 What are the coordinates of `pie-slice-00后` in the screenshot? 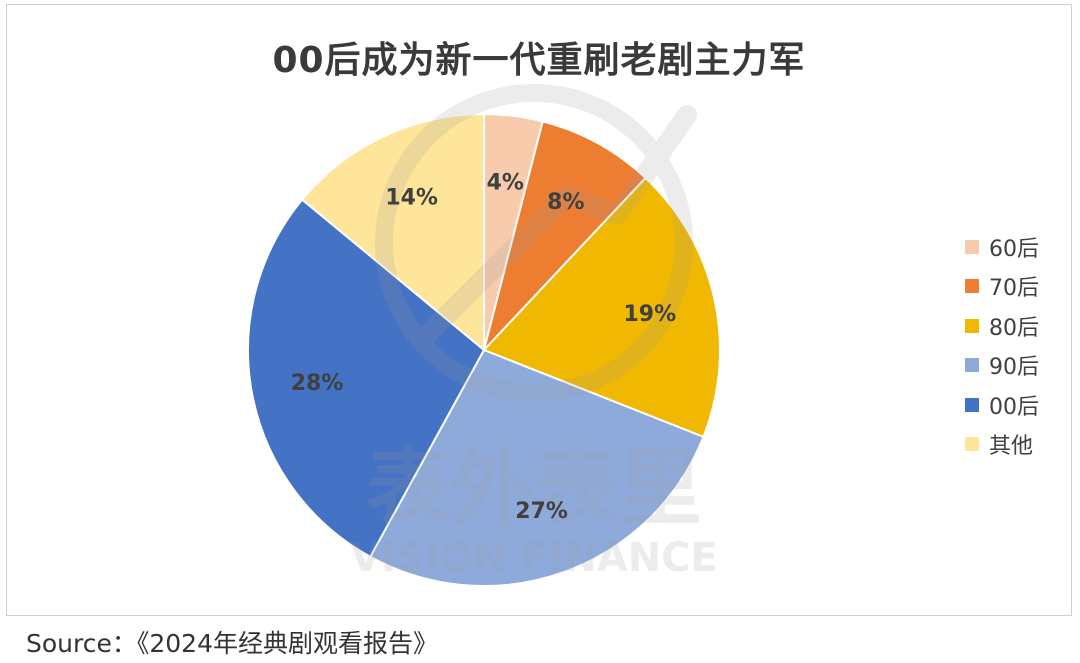 It's located at (366, 378).